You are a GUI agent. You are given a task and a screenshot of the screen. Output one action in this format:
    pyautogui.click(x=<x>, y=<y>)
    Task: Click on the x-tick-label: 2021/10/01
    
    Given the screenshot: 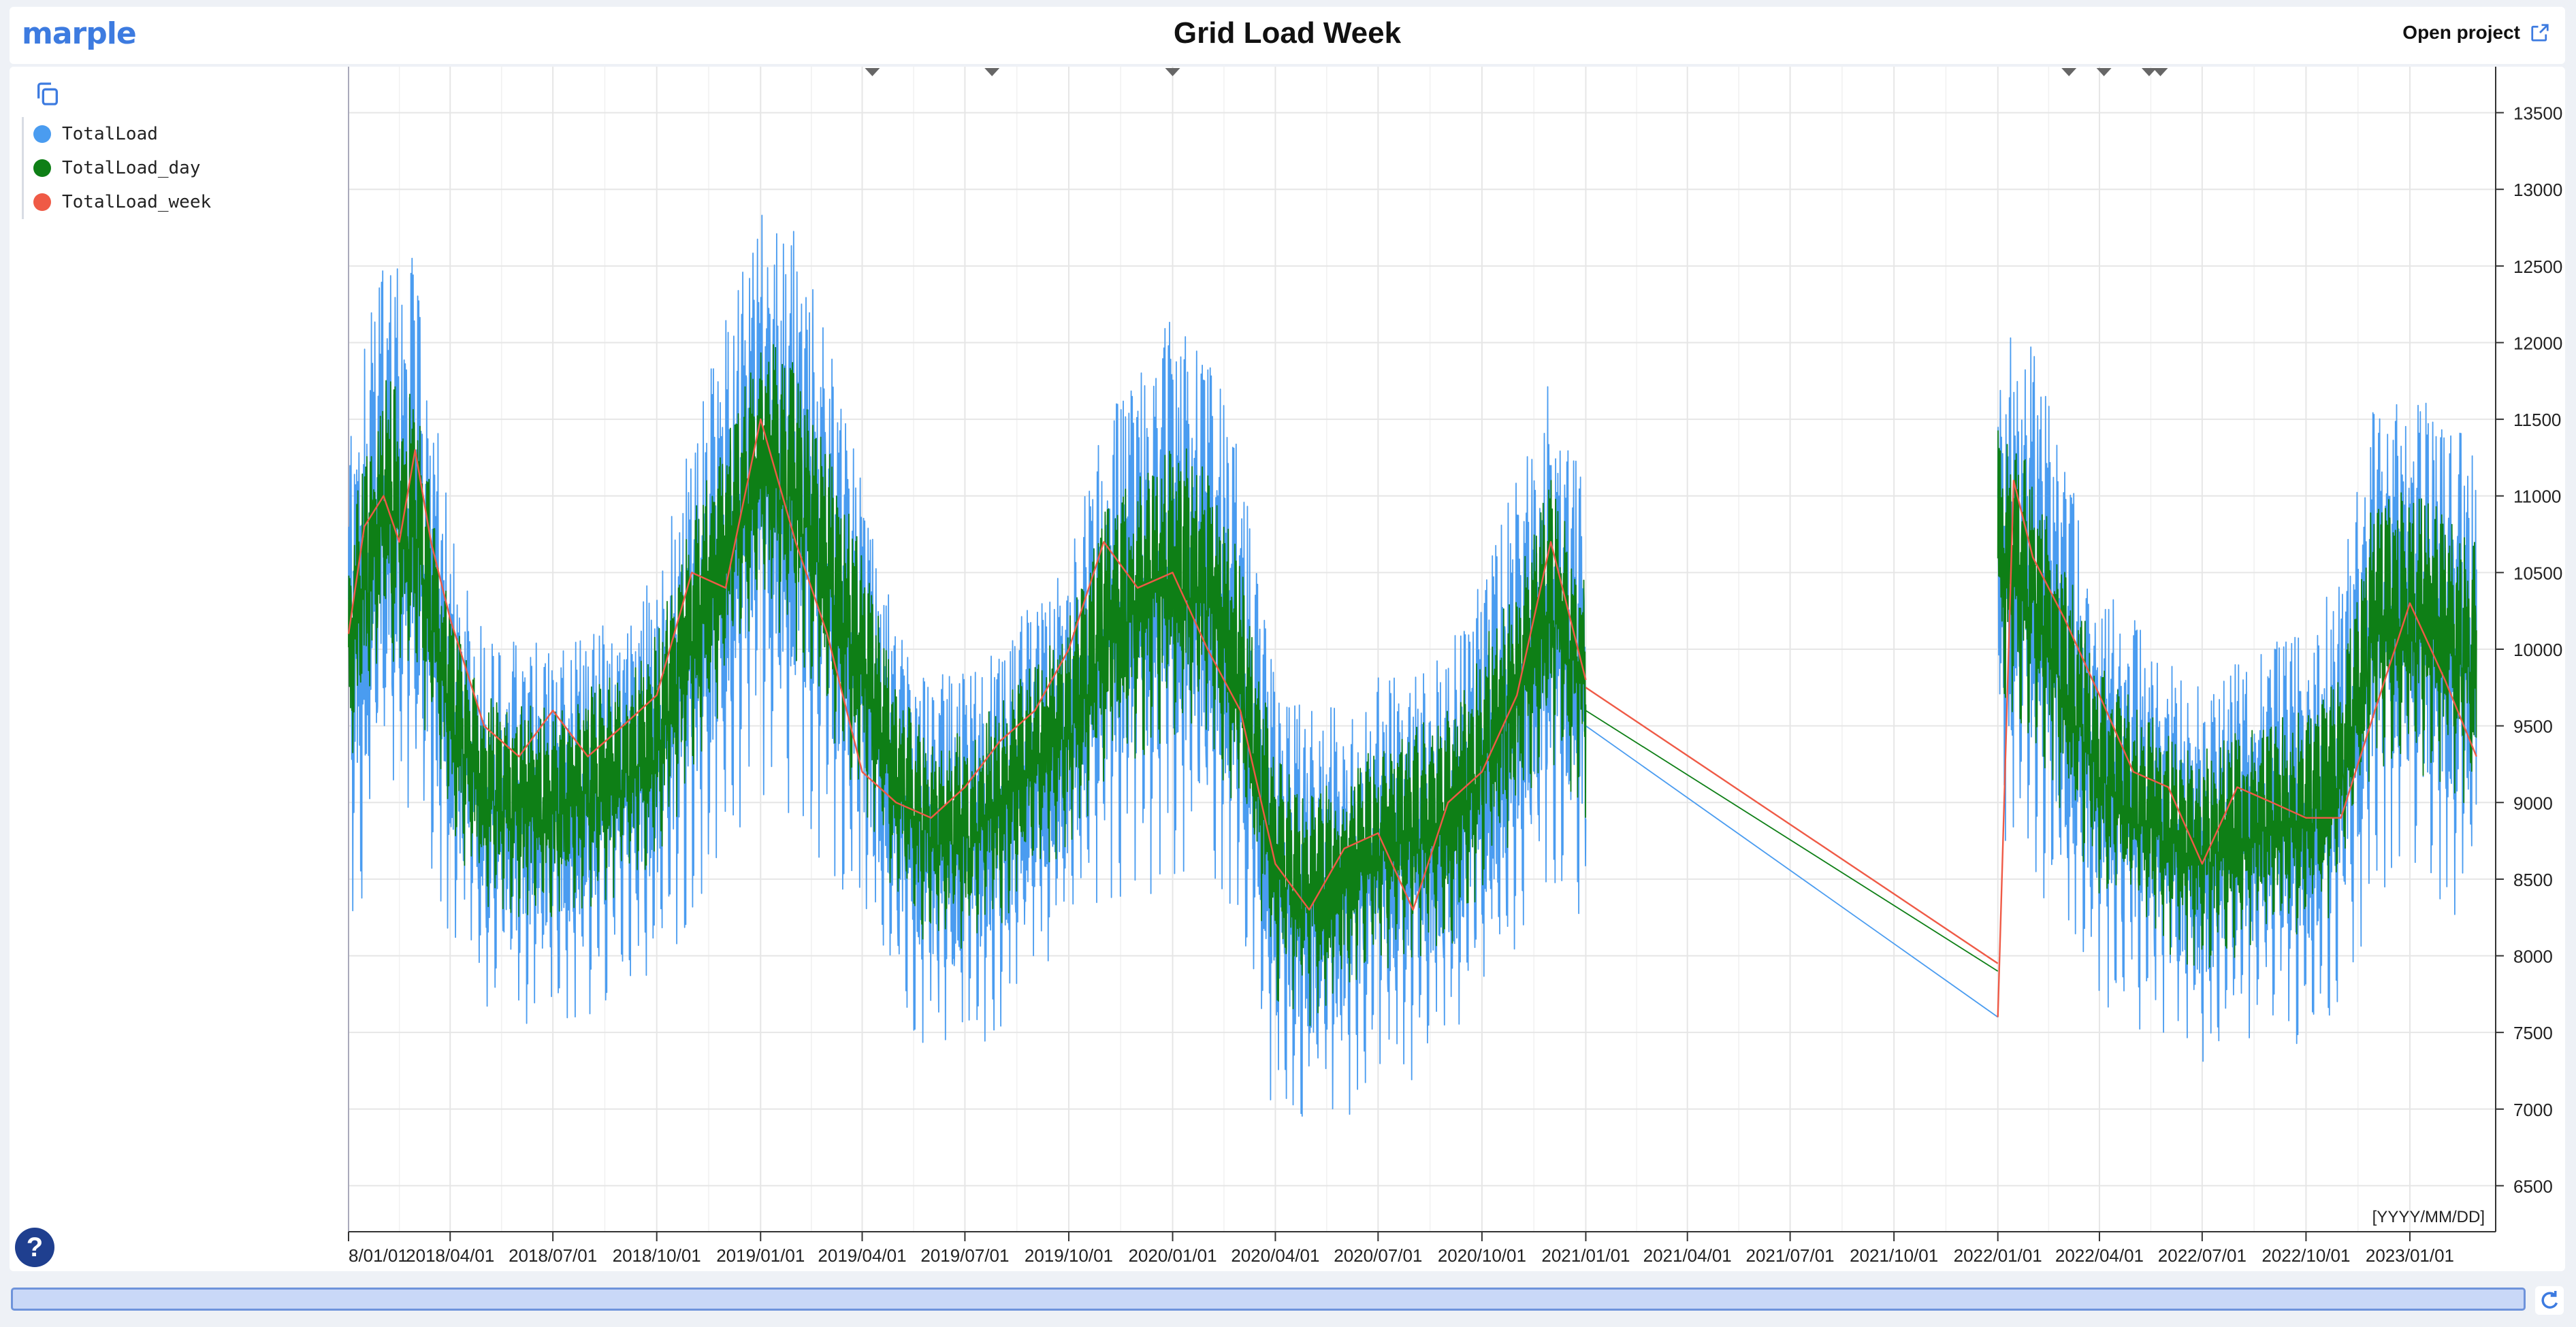 What is the action you would take?
    pyautogui.click(x=1894, y=1255)
    